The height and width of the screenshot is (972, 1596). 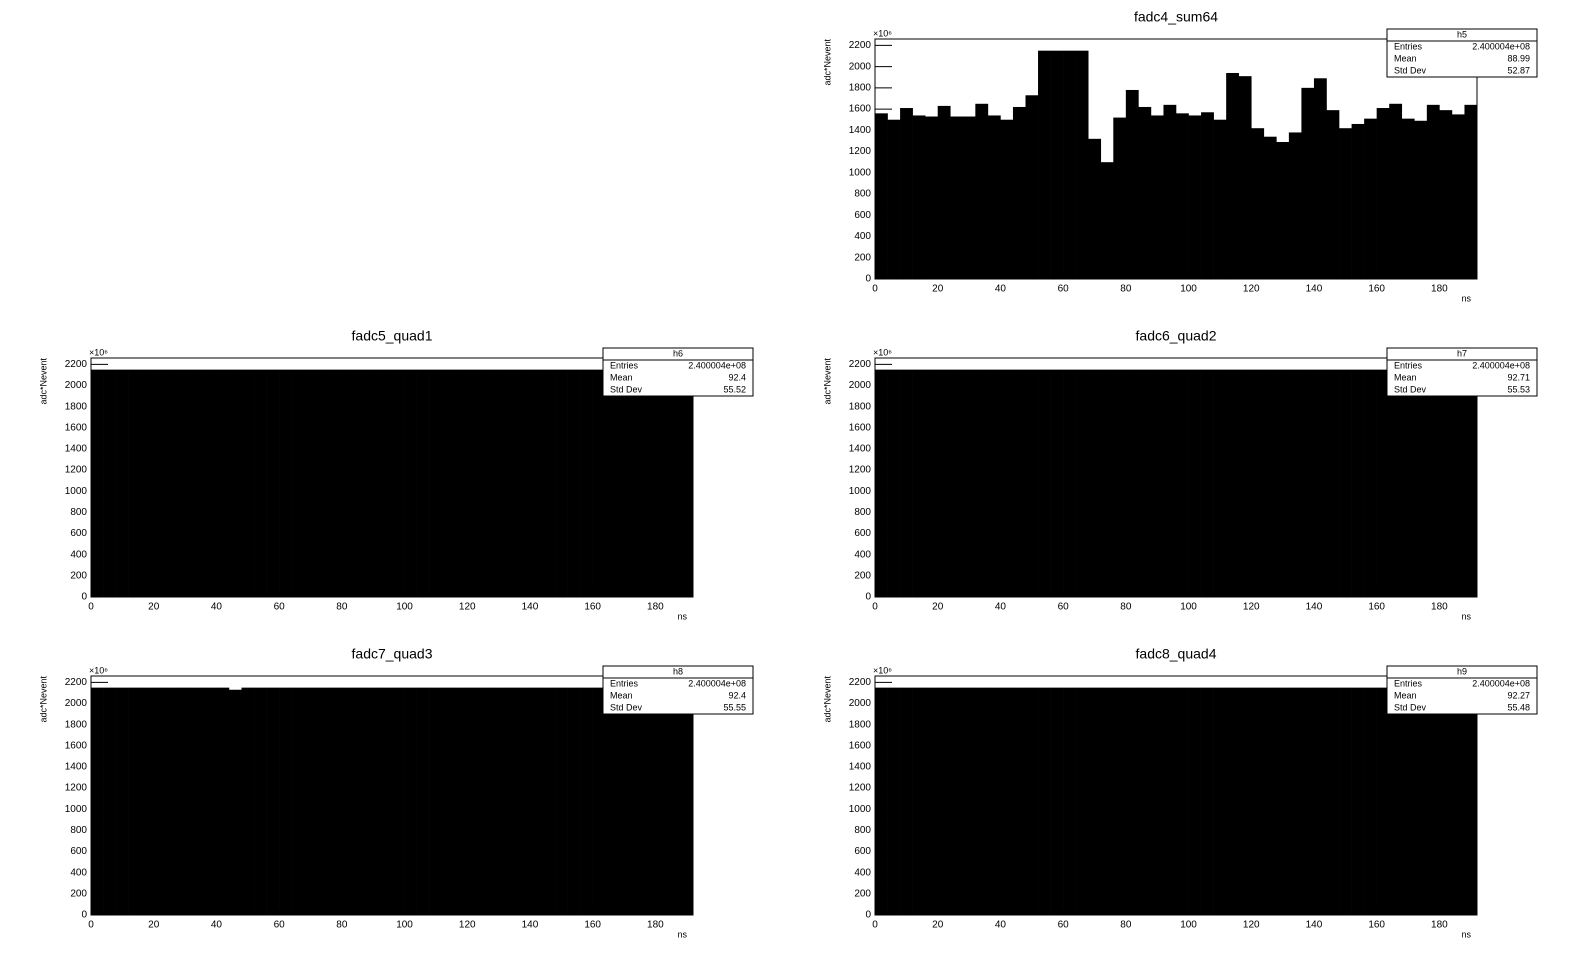 What do you see at coordinates (1518, 707) in the screenshot?
I see `stats-value: 55.48` at bounding box center [1518, 707].